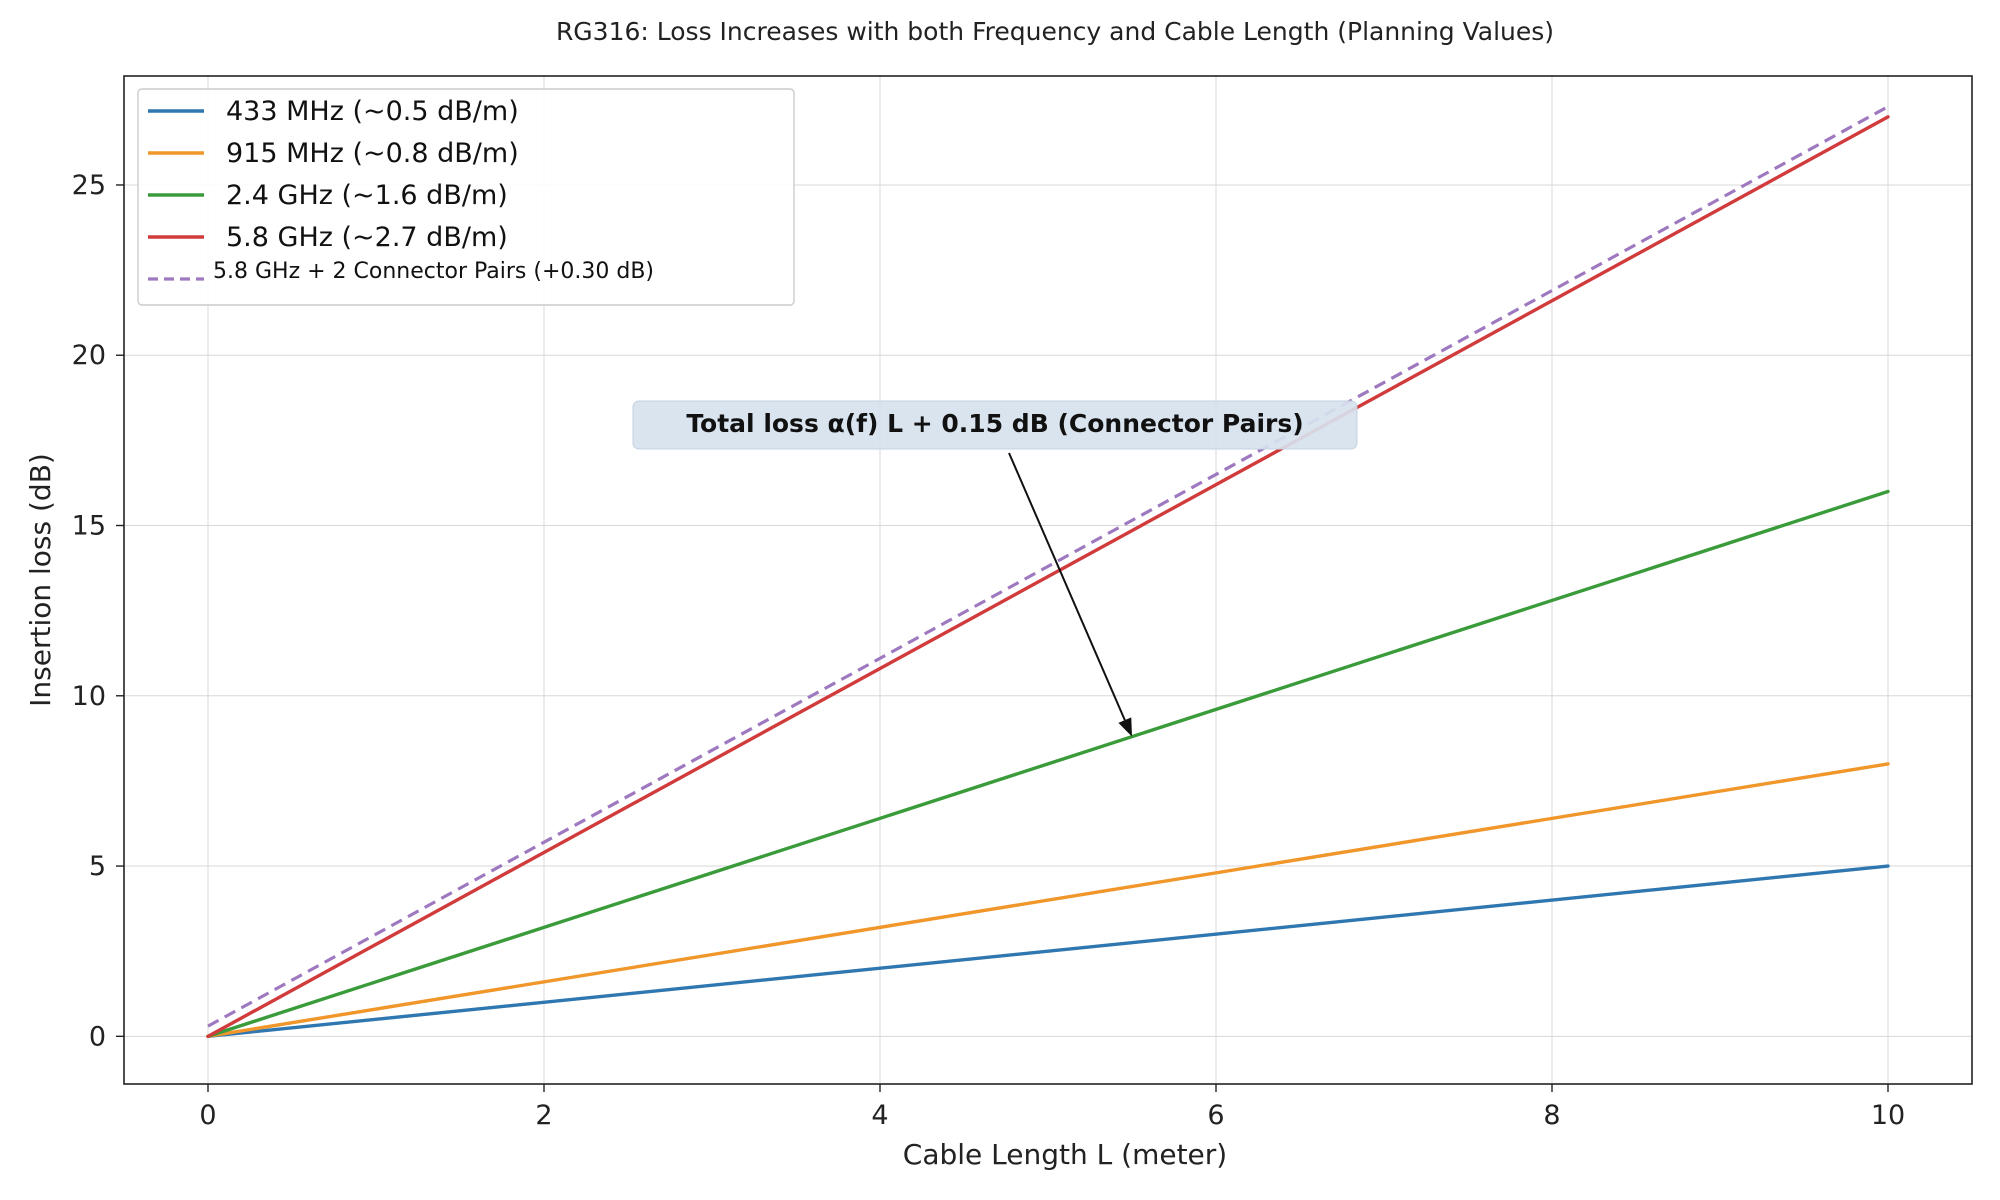 This screenshot has height=1200, width=2000. Describe the element at coordinates (367, 237) in the screenshot. I see `legend-label: 5.8 GHz (~2.7 dB/m)` at that location.